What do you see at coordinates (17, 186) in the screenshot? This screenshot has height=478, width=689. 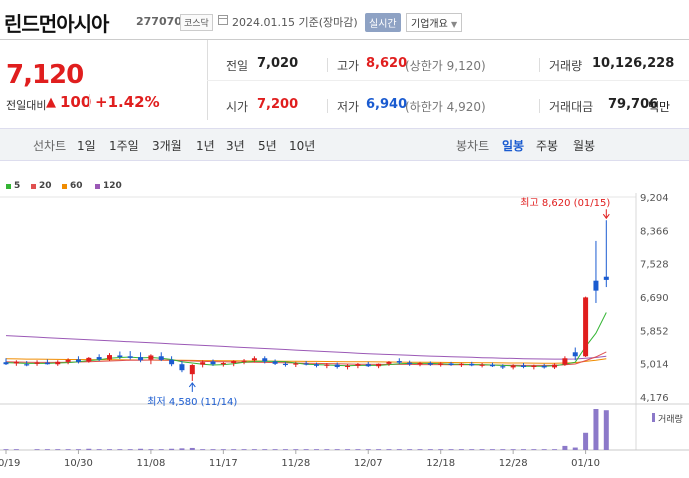 I see `legend-ma5: 5` at bounding box center [17, 186].